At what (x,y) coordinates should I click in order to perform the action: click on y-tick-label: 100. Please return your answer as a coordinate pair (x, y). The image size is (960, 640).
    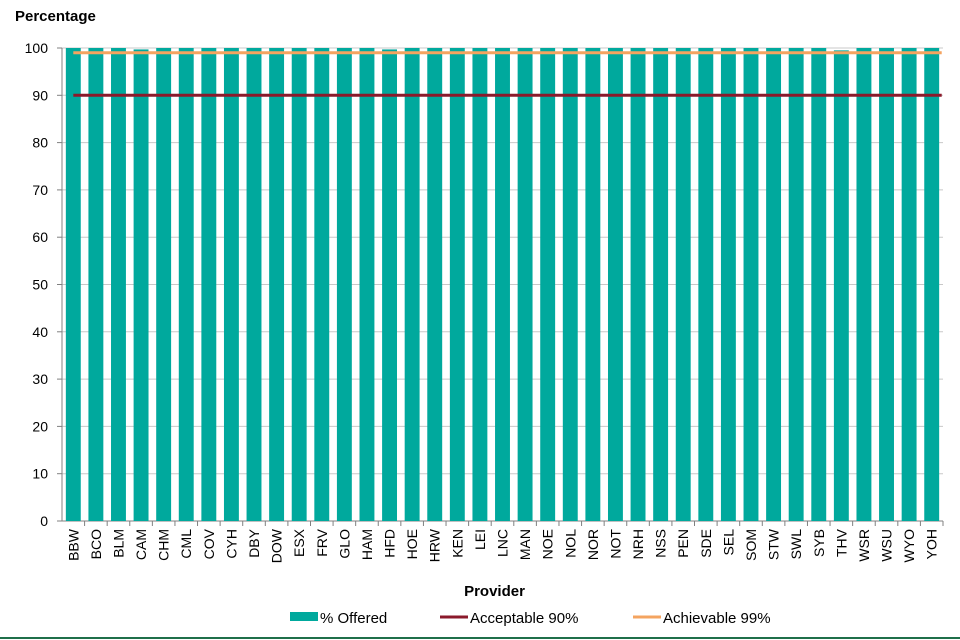
    Looking at the image, I should click on (37, 48).